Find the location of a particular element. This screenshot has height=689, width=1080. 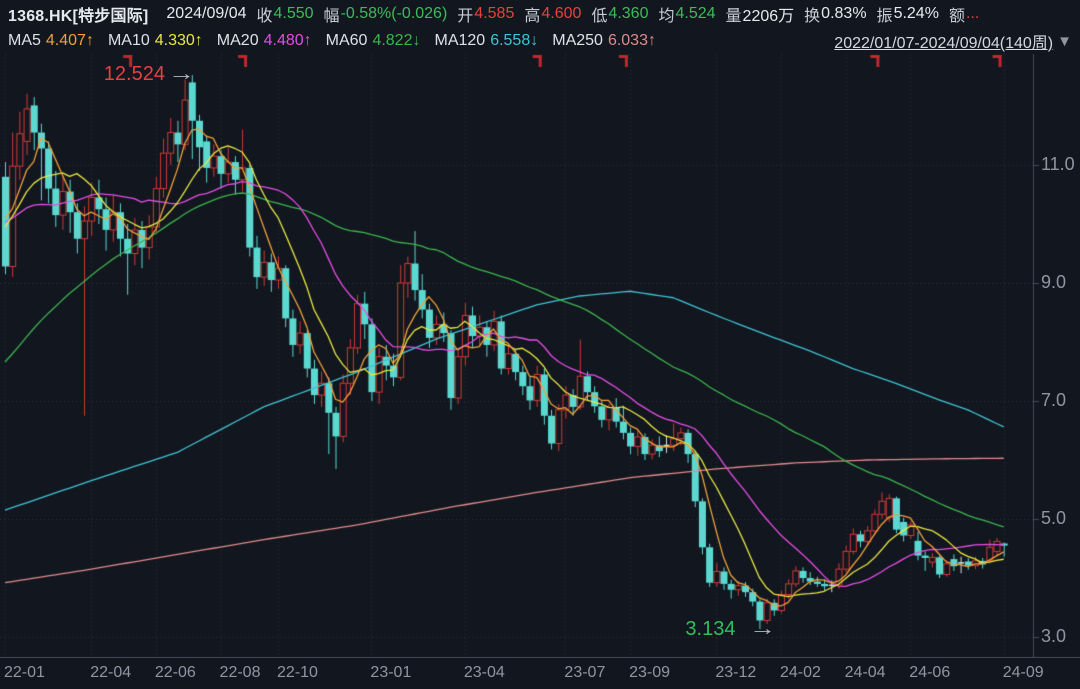

quote-field-close: 收 4.550 is located at coordinates (284, 14).